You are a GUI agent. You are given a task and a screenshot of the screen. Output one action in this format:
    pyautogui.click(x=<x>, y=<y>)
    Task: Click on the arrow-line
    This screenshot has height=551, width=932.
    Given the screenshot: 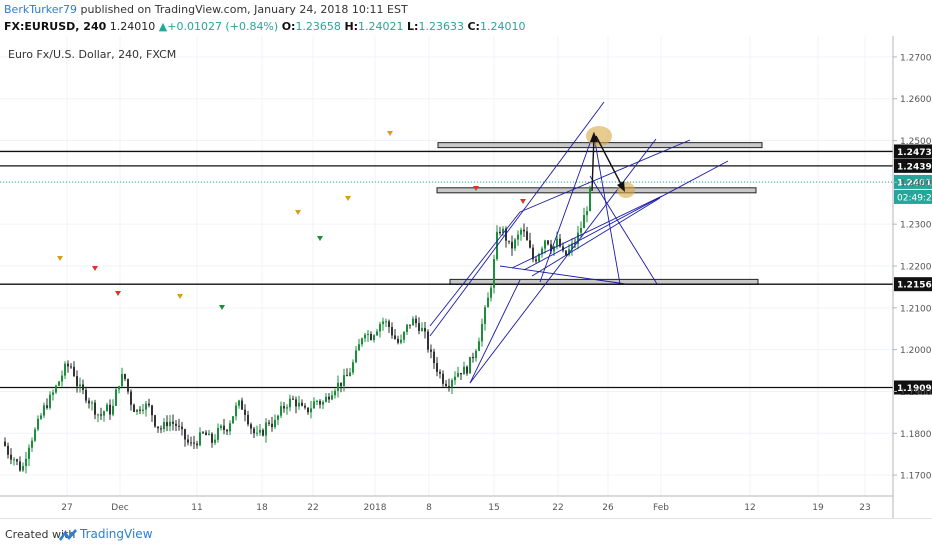 What is the action you would take?
    pyautogui.click(x=609, y=161)
    